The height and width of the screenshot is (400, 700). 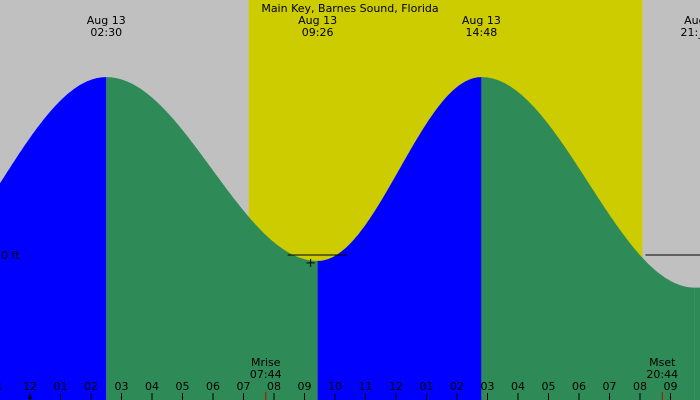 I want to click on extreme-time-label: 21:__, so click(x=690, y=32).